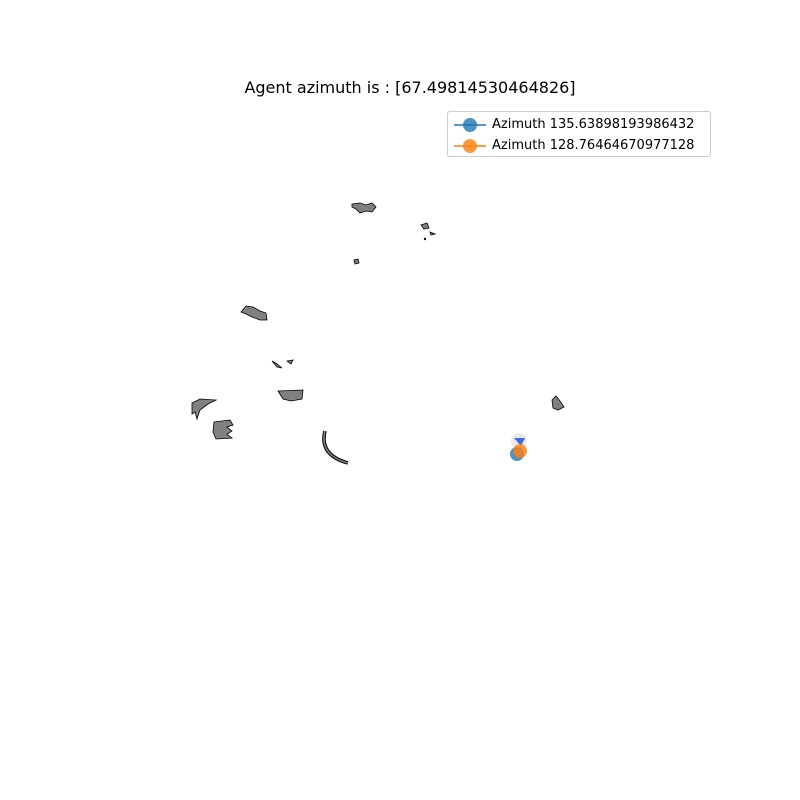 This screenshot has height=800, width=800. What do you see at coordinates (519, 442) in the screenshot?
I see `agent-arrow-icon` at bounding box center [519, 442].